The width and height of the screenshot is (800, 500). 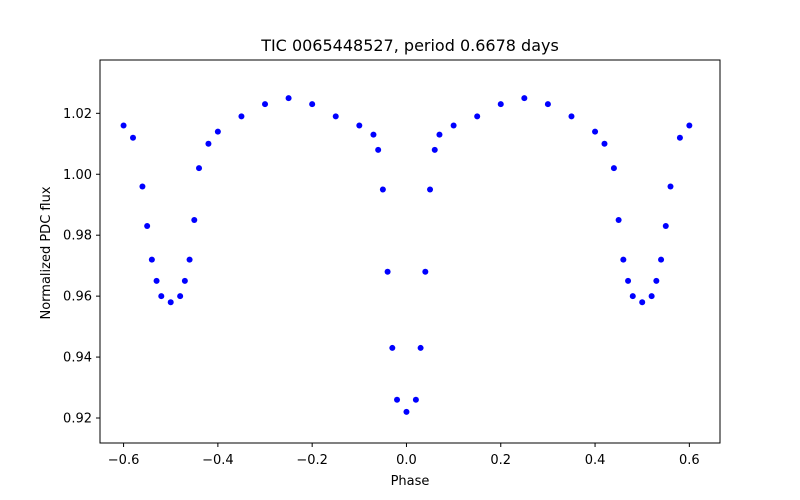 I want to click on y-tick-label: 0.98, so click(x=77, y=236).